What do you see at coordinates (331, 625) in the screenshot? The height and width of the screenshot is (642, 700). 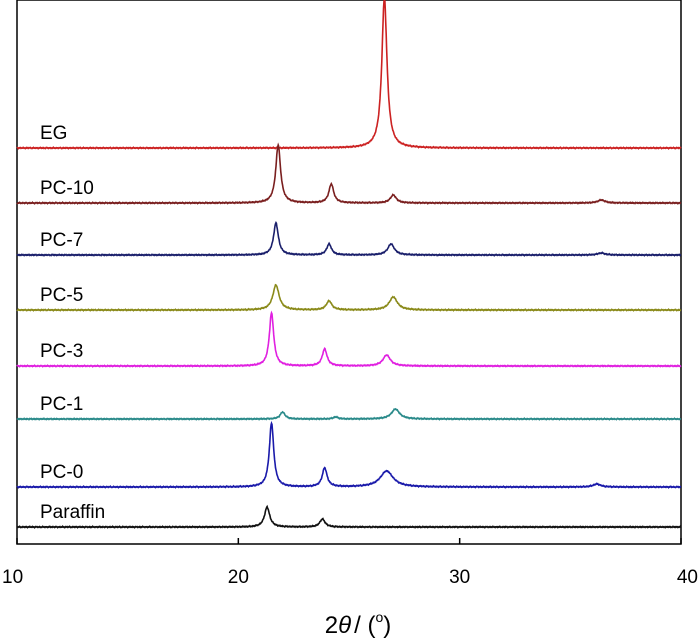 I see `x-axis-title-prefix: 2` at bounding box center [331, 625].